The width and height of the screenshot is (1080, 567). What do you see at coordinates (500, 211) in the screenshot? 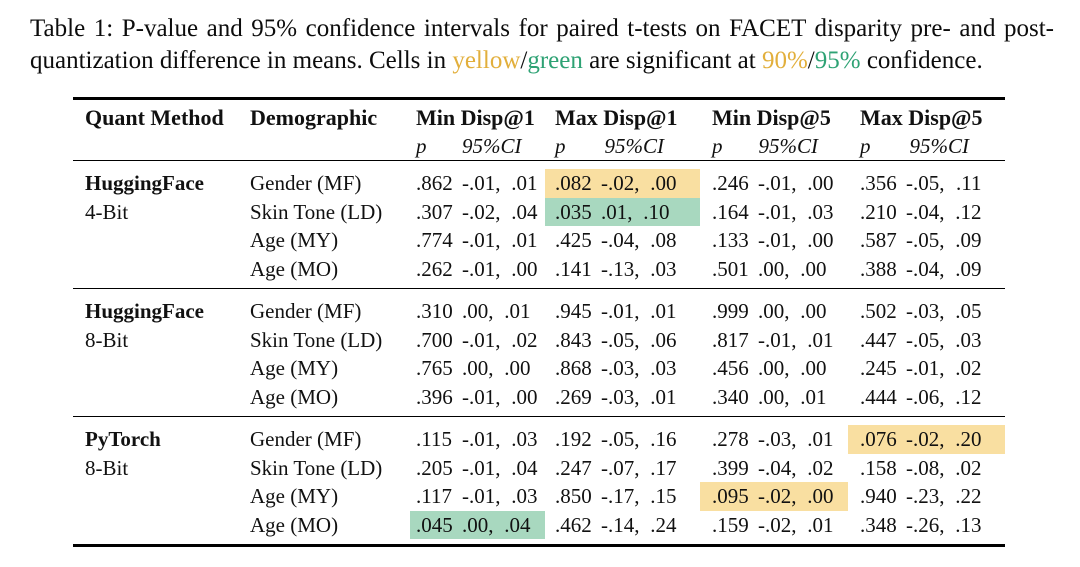
I see `confidence-interval: -.02, .04` at bounding box center [500, 211].